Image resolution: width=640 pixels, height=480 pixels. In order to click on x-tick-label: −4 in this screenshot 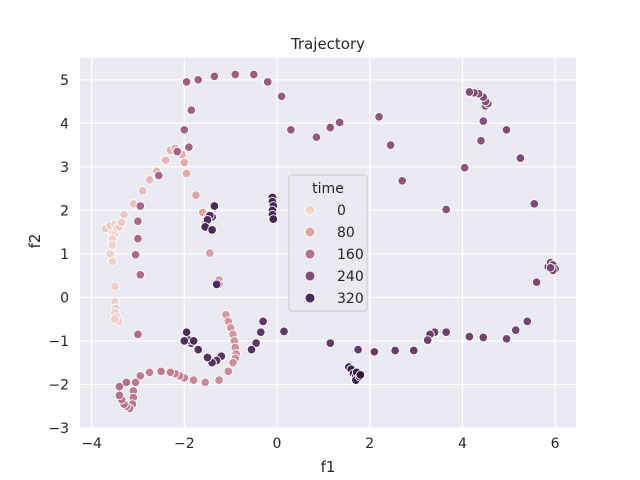, I will do `click(91, 444)`.